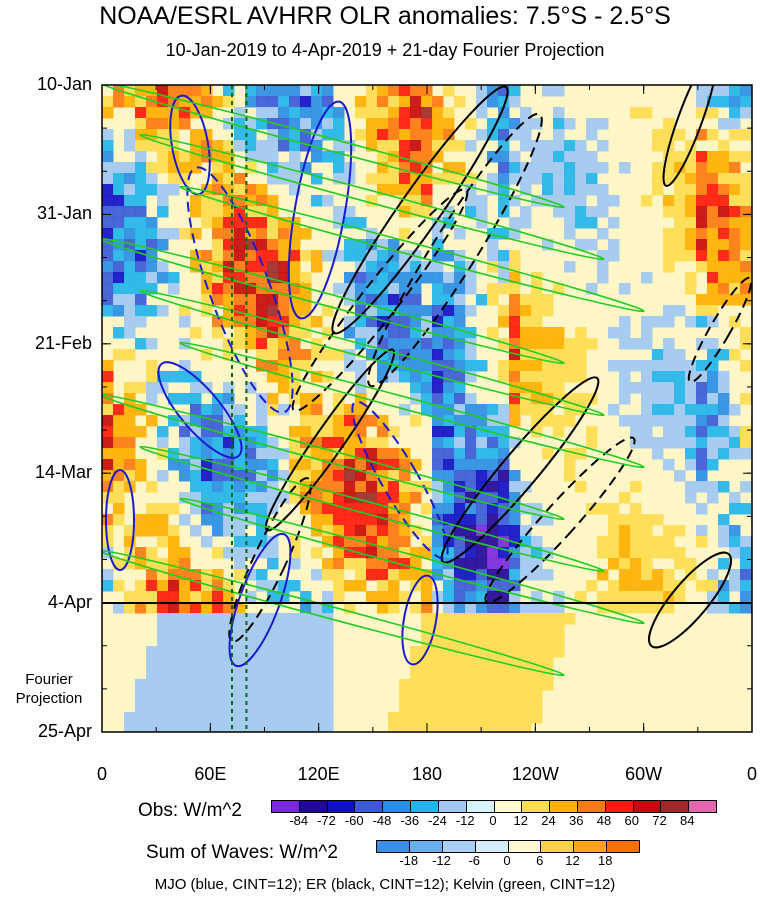 This screenshot has height=899, width=770. I want to click on obs-colorbar, so click(494, 806).